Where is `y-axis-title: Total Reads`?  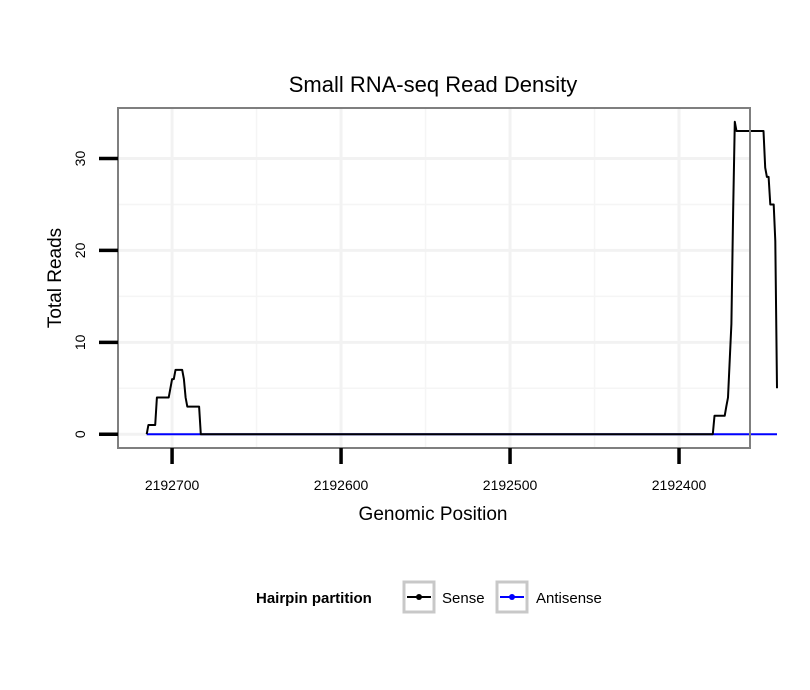 y-axis-title: Total Reads is located at coordinates (55, 278).